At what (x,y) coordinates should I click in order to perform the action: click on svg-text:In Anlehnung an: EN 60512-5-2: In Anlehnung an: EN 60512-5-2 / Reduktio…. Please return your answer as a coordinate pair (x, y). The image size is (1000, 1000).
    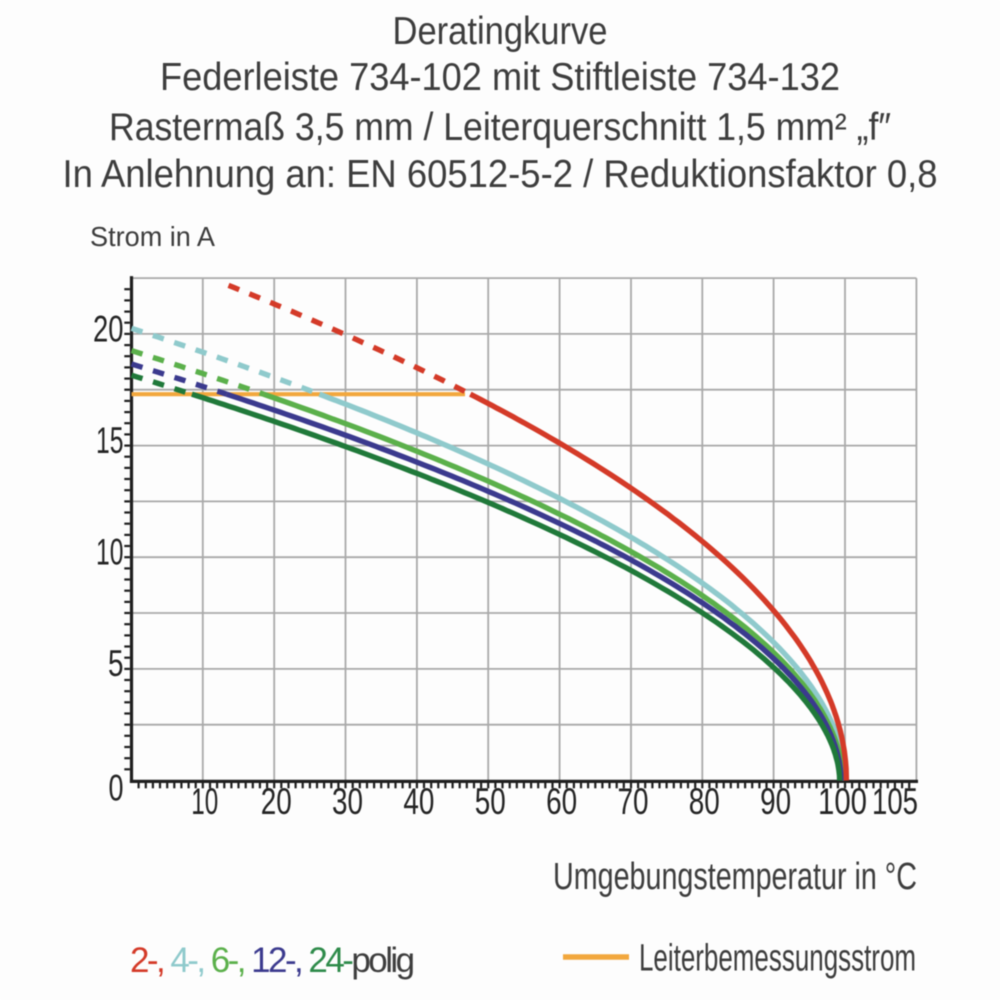
    Looking at the image, I should click on (500, 174).